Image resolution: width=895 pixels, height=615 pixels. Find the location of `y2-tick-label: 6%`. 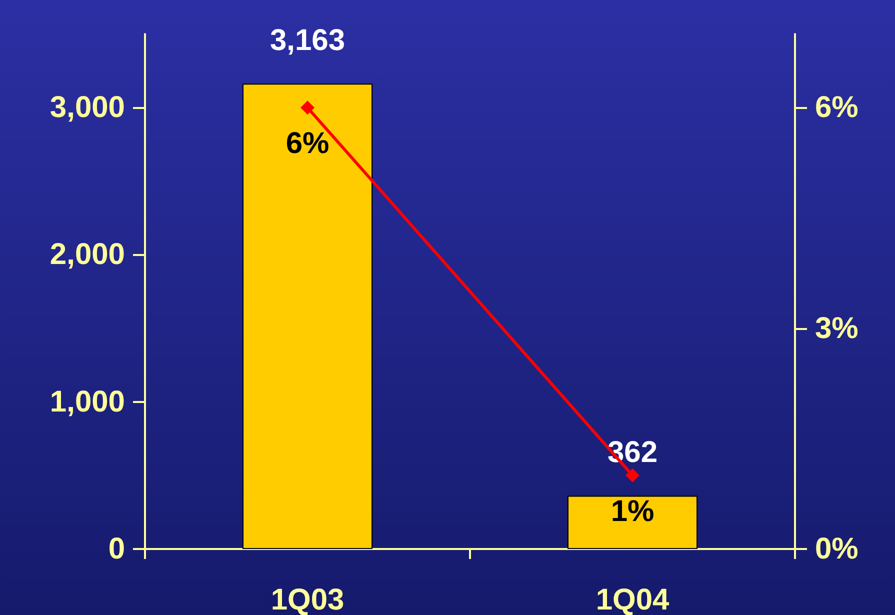

y2-tick-label: 6% is located at coordinates (836, 107).